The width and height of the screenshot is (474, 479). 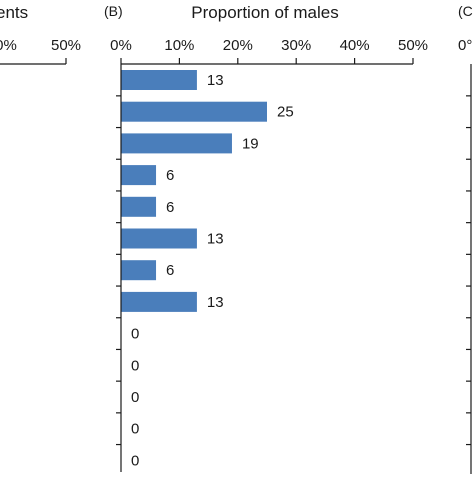 What do you see at coordinates (118, 270) in the screenshot?
I see `y-axis-ticks` at bounding box center [118, 270].